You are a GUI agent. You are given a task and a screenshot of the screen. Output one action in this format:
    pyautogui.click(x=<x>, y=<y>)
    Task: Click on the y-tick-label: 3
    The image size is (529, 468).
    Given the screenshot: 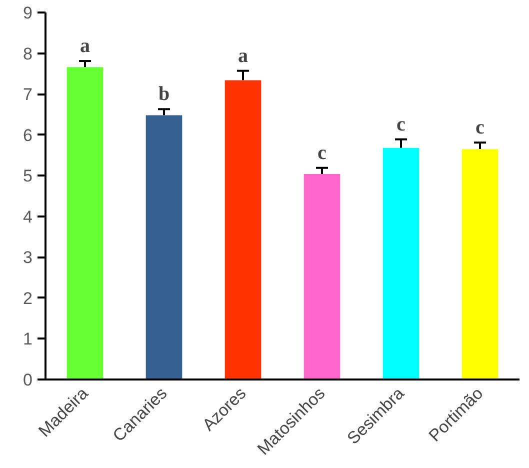 What is the action you would take?
    pyautogui.click(x=28, y=258)
    